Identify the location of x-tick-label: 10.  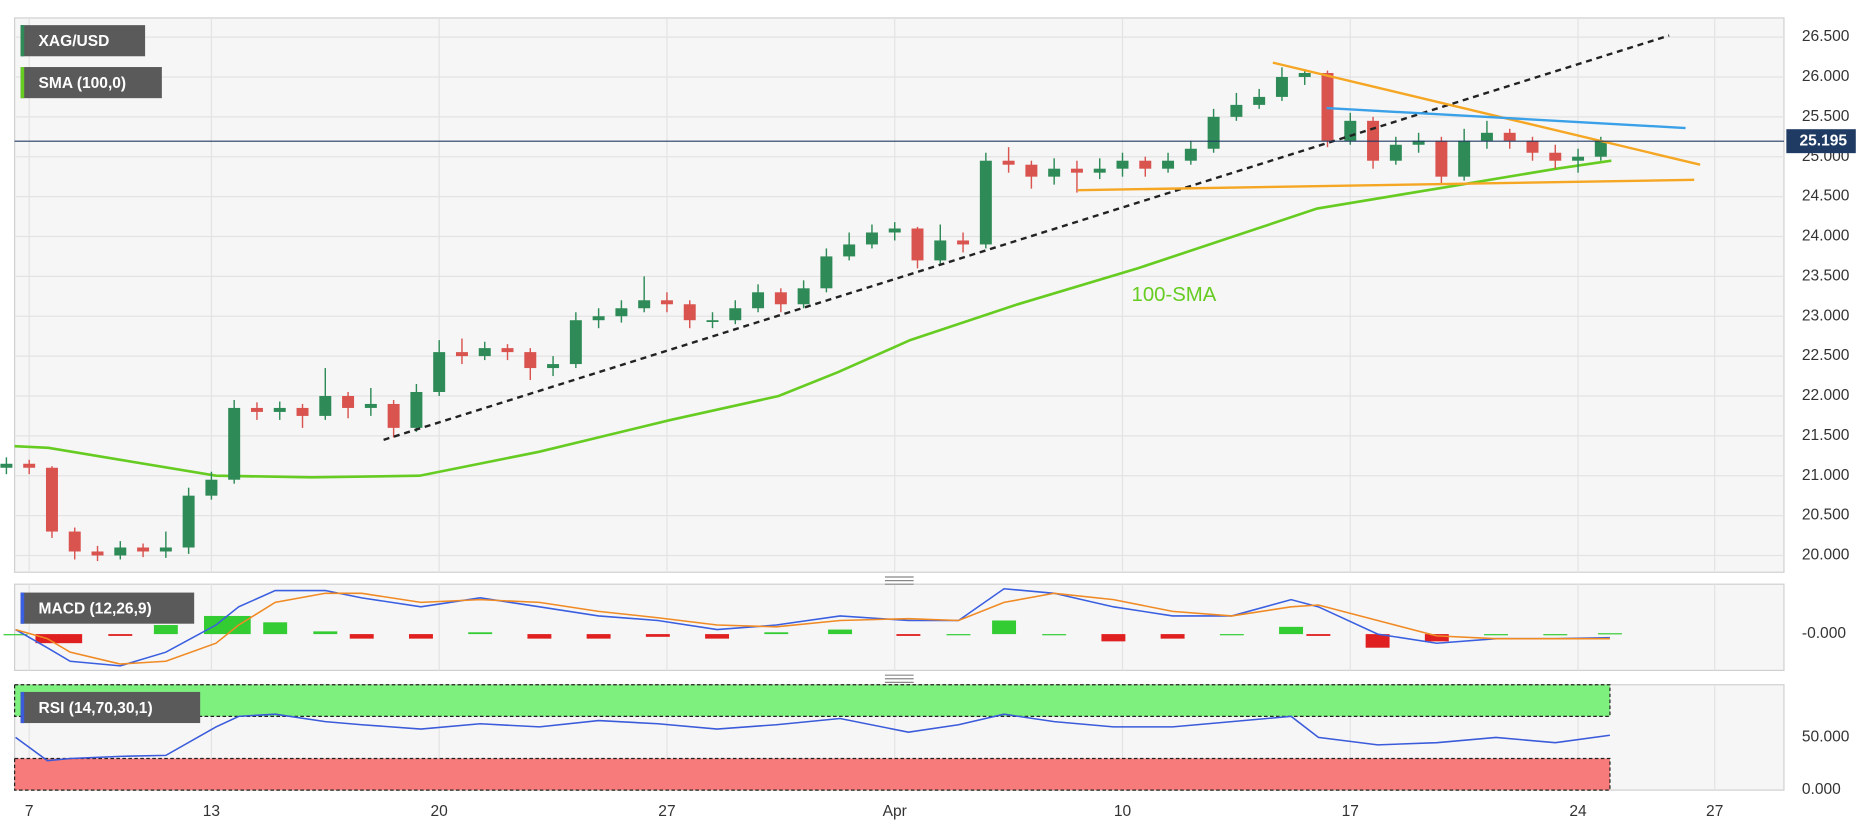
(1123, 811).